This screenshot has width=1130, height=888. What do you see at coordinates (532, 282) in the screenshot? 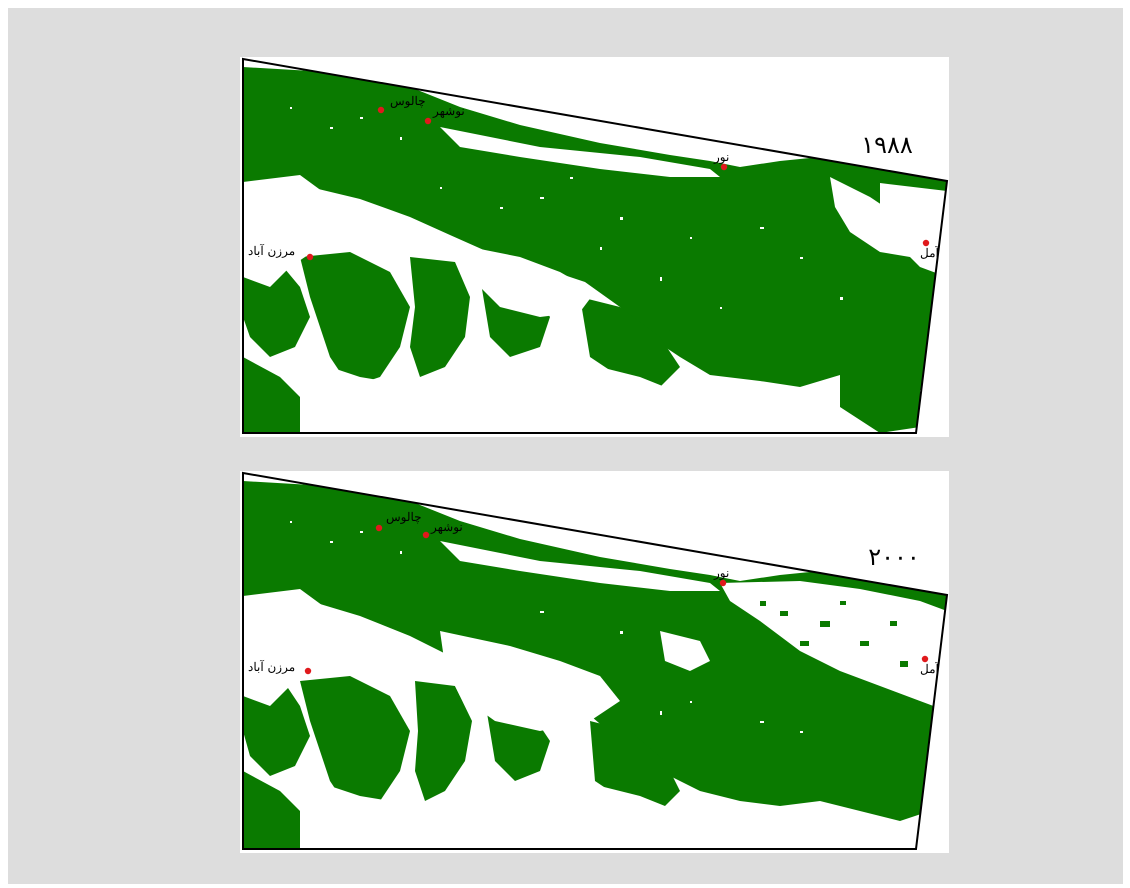
I see `clearing-center-1988` at bounding box center [532, 282].